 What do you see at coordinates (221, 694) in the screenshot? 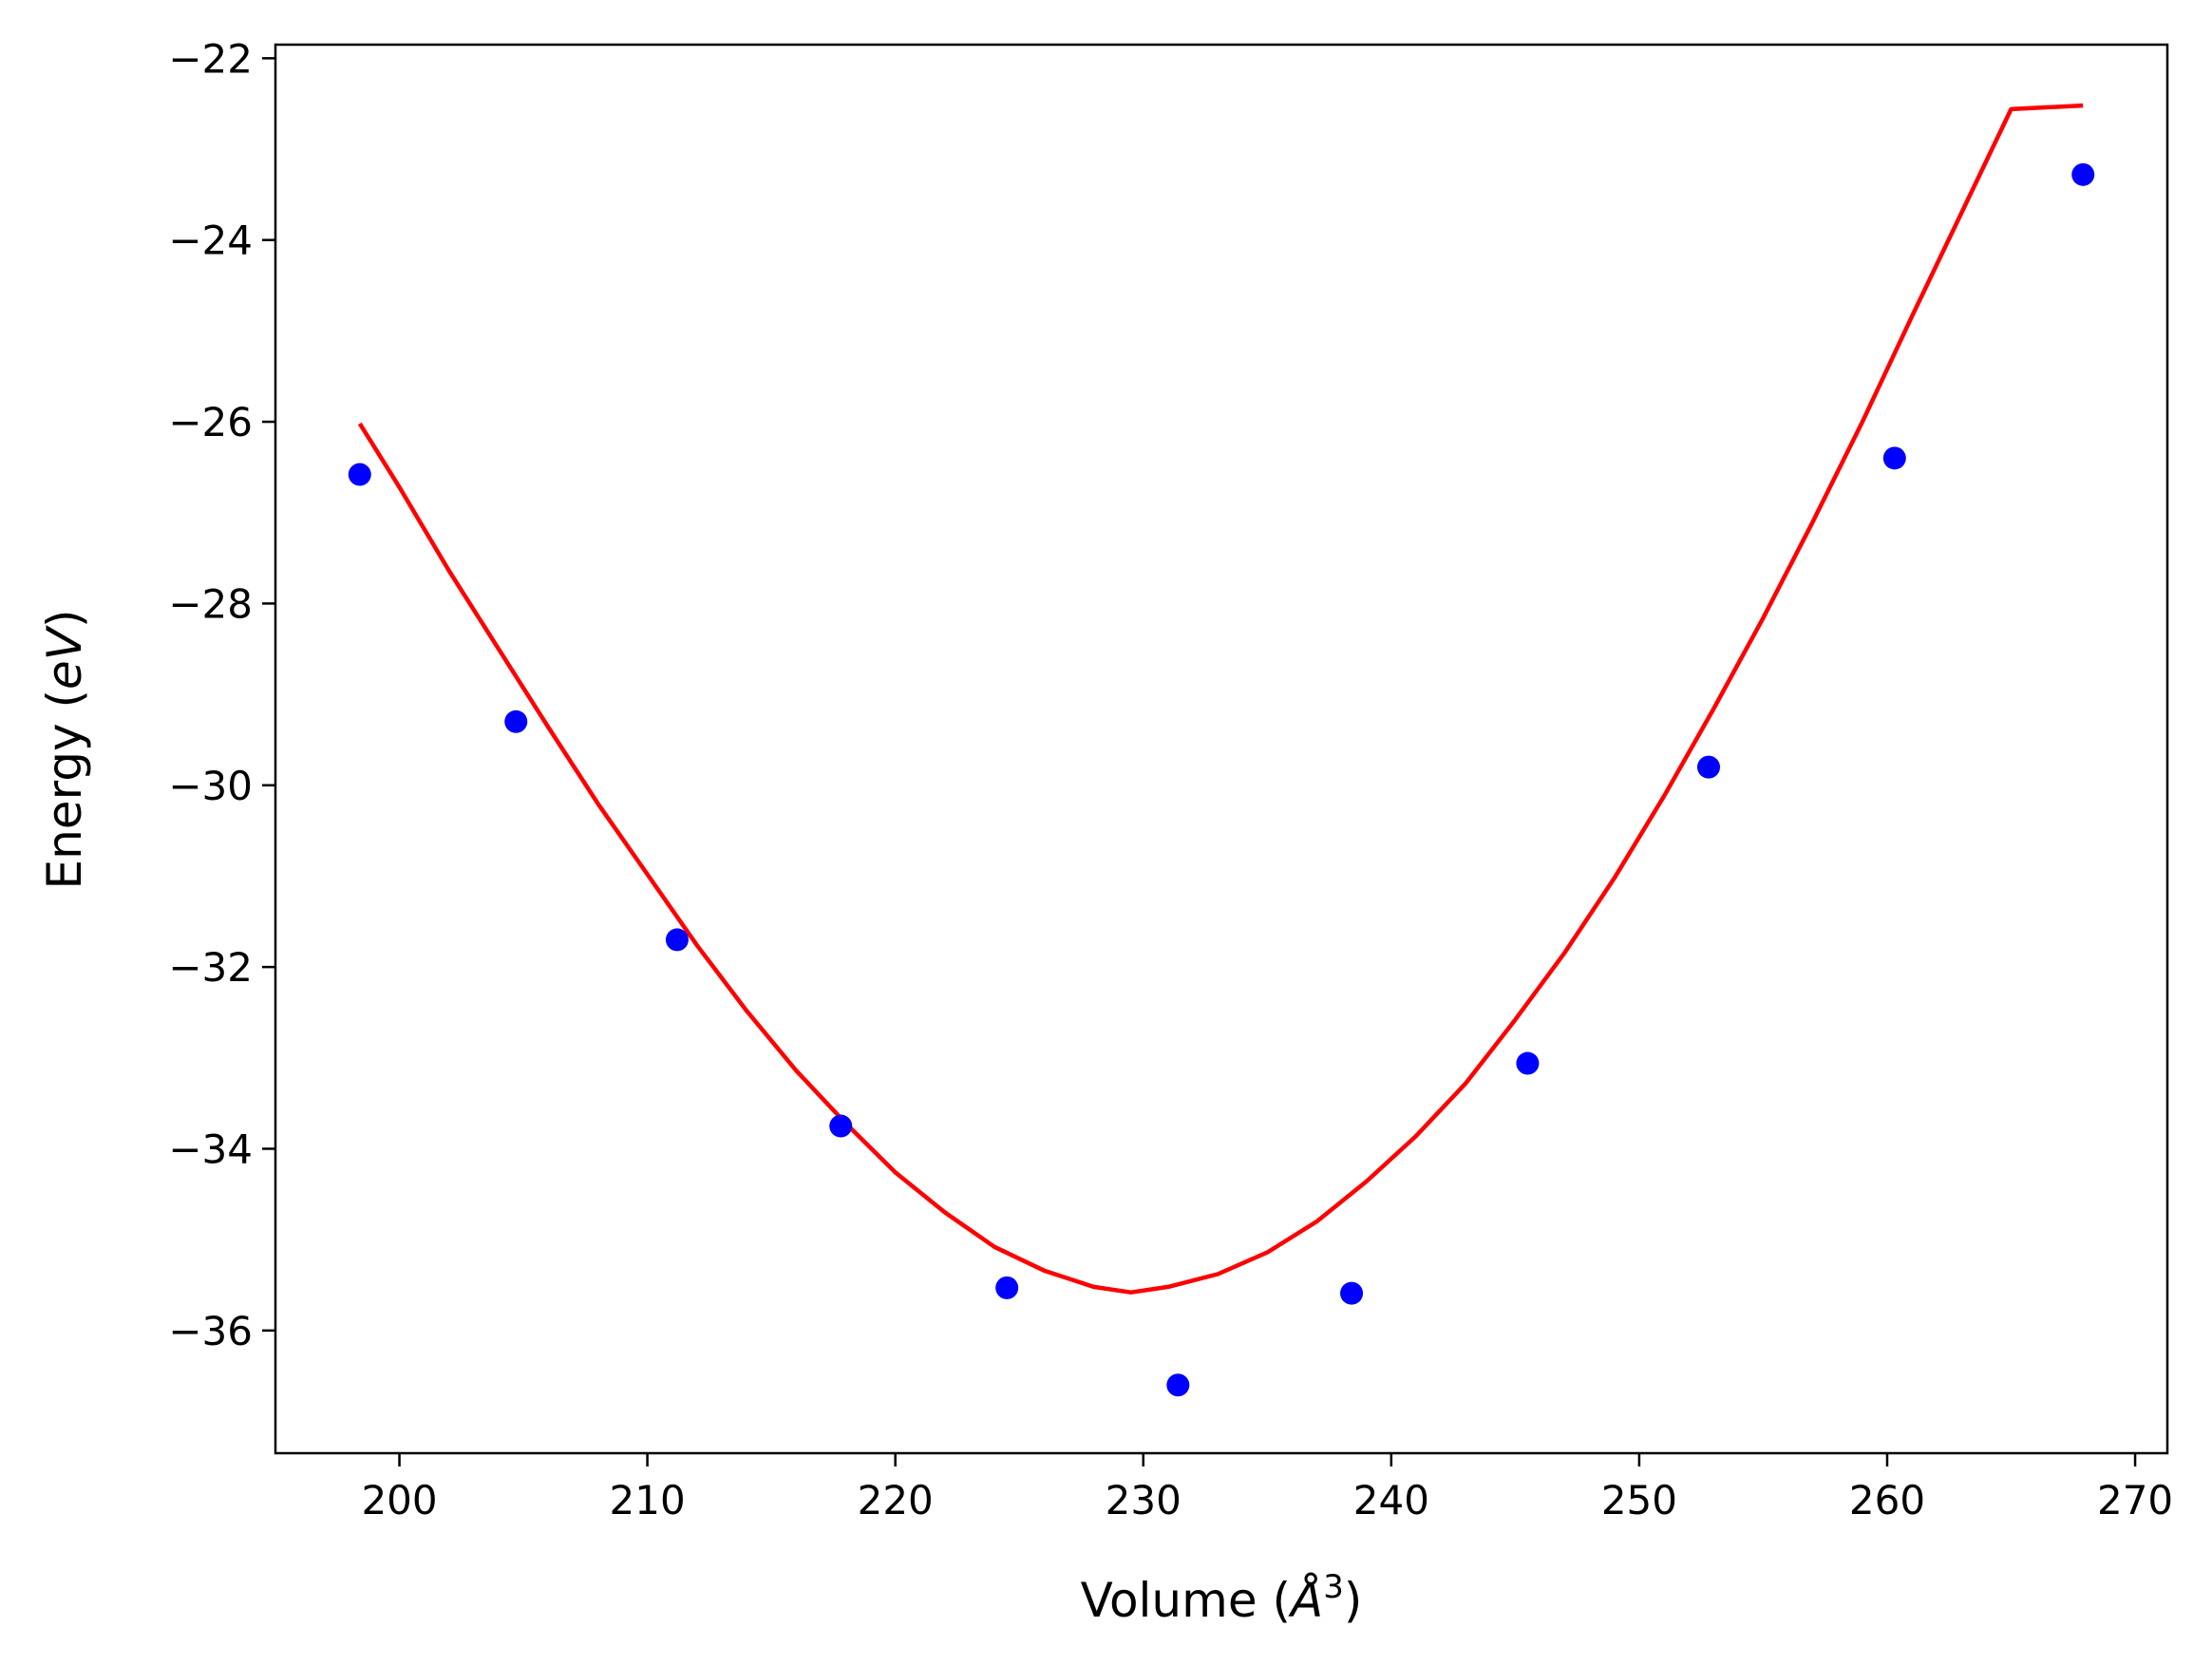
I see `y-axis-ticks: −36 −34 −32 −30 −28 −26 −24 −22` at bounding box center [221, 694].